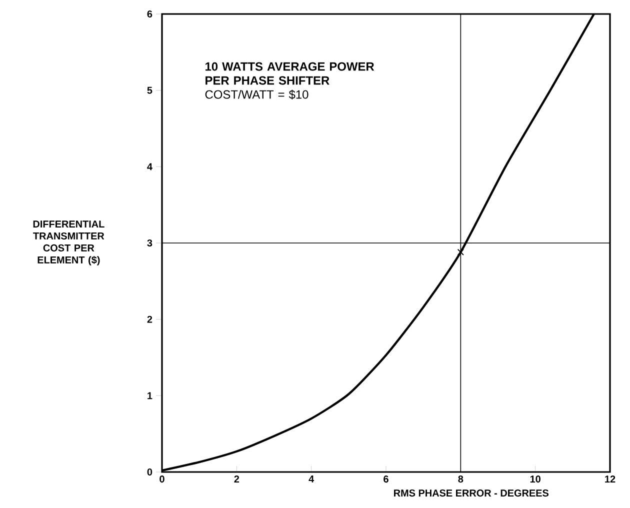  Describe the element at coordinates (311, 479) in the screenshot. I see `x-tick-label: 4` at that location.